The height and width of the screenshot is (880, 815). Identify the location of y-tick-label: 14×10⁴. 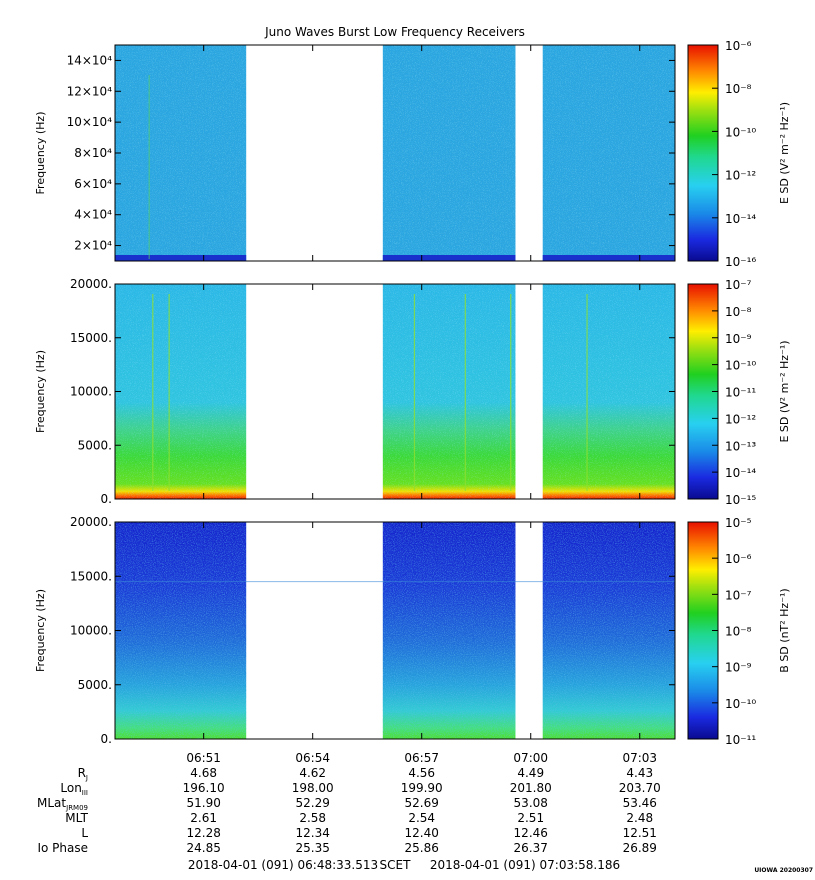
(90, 60).